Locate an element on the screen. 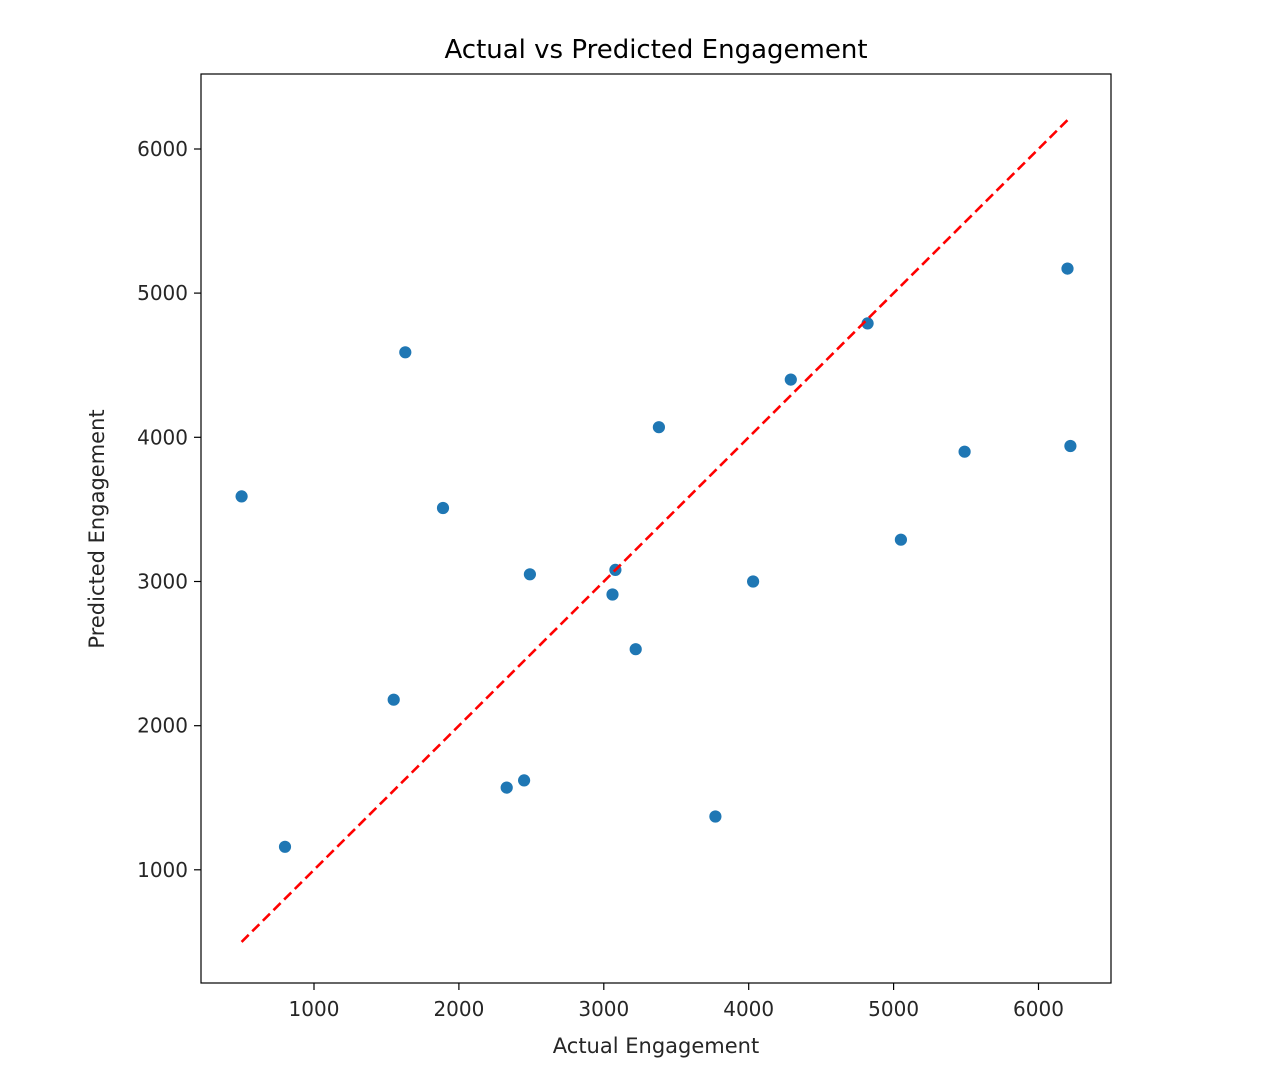 The height and width of the screenshot is (1084, 1264). y-tick-label: 1000 is located at coordinates (162, 870).